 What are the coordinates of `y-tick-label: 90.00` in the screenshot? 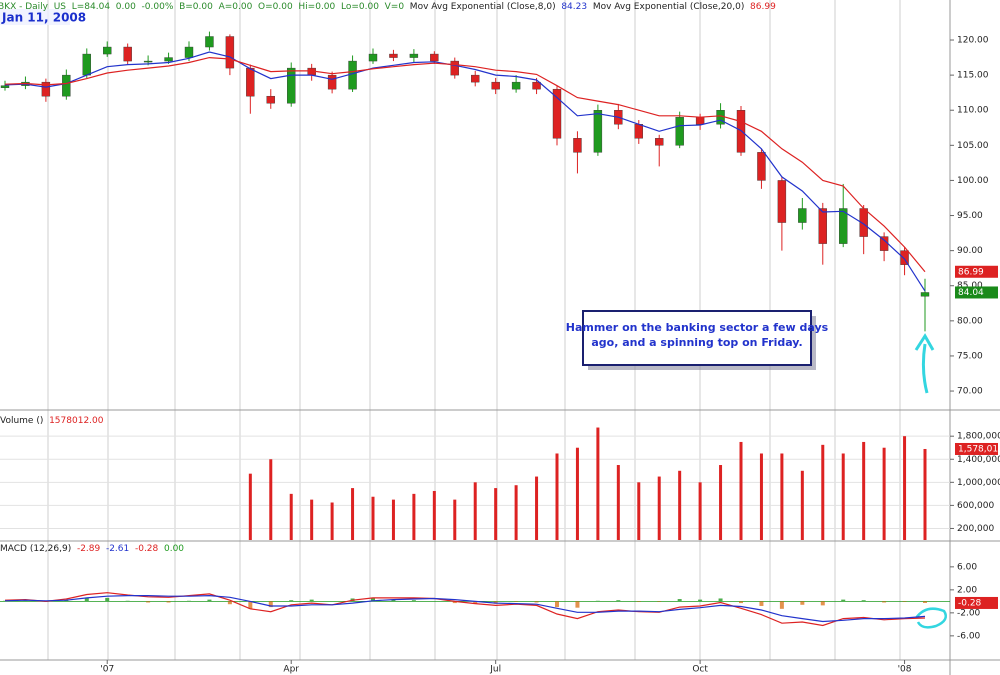 It's located at (970, 251).